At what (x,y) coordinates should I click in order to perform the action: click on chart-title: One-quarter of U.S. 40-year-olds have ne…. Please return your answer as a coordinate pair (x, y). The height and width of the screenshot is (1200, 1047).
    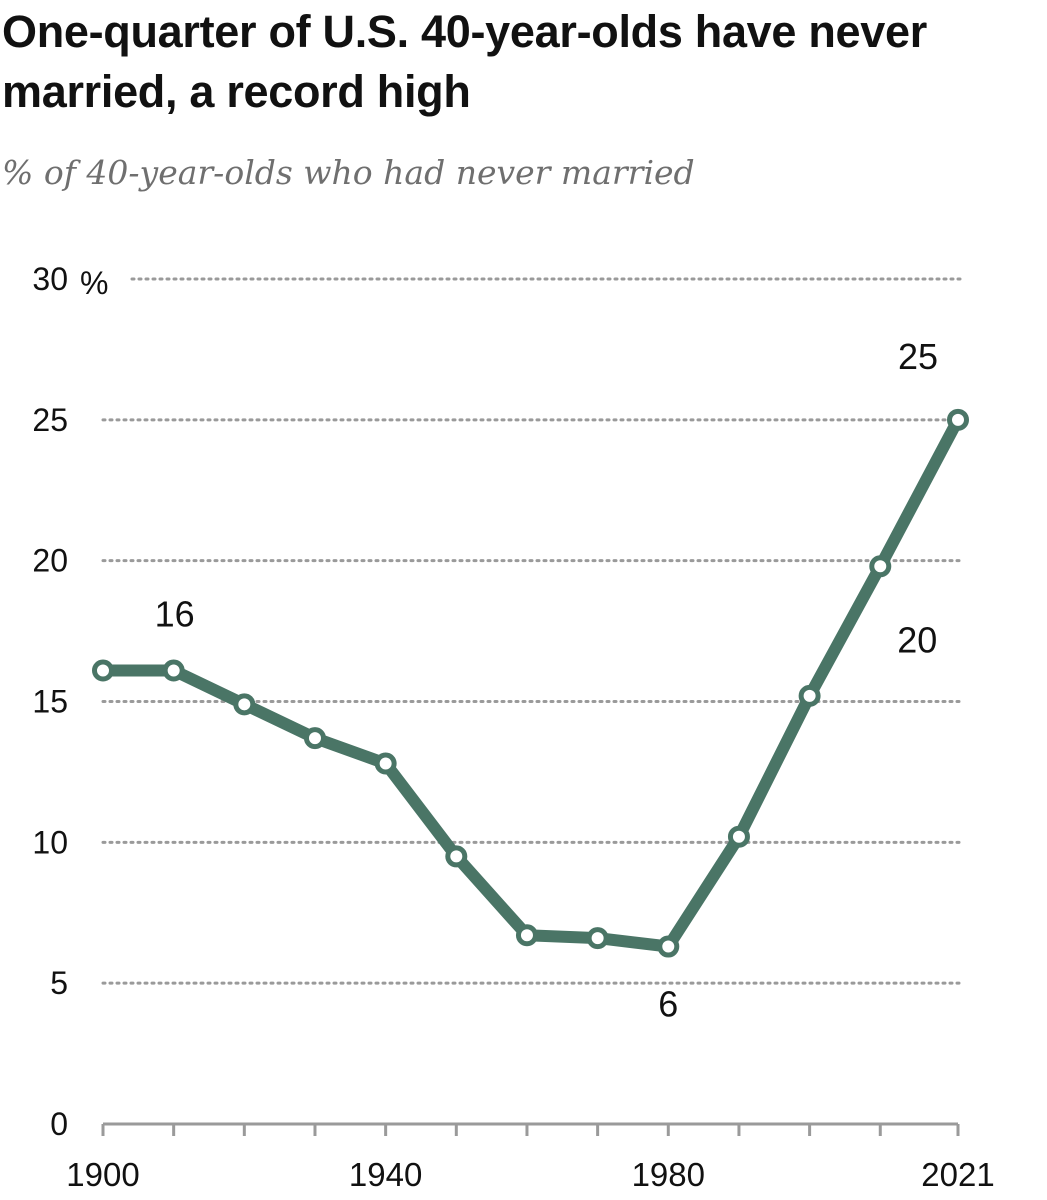
    Looking at the image, I should click on (464, 61).